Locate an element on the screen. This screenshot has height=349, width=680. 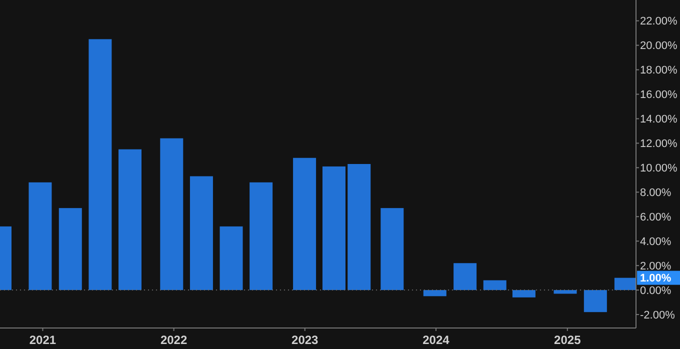
y-tick-label: 6.00% is located at coordinates (656, 217).